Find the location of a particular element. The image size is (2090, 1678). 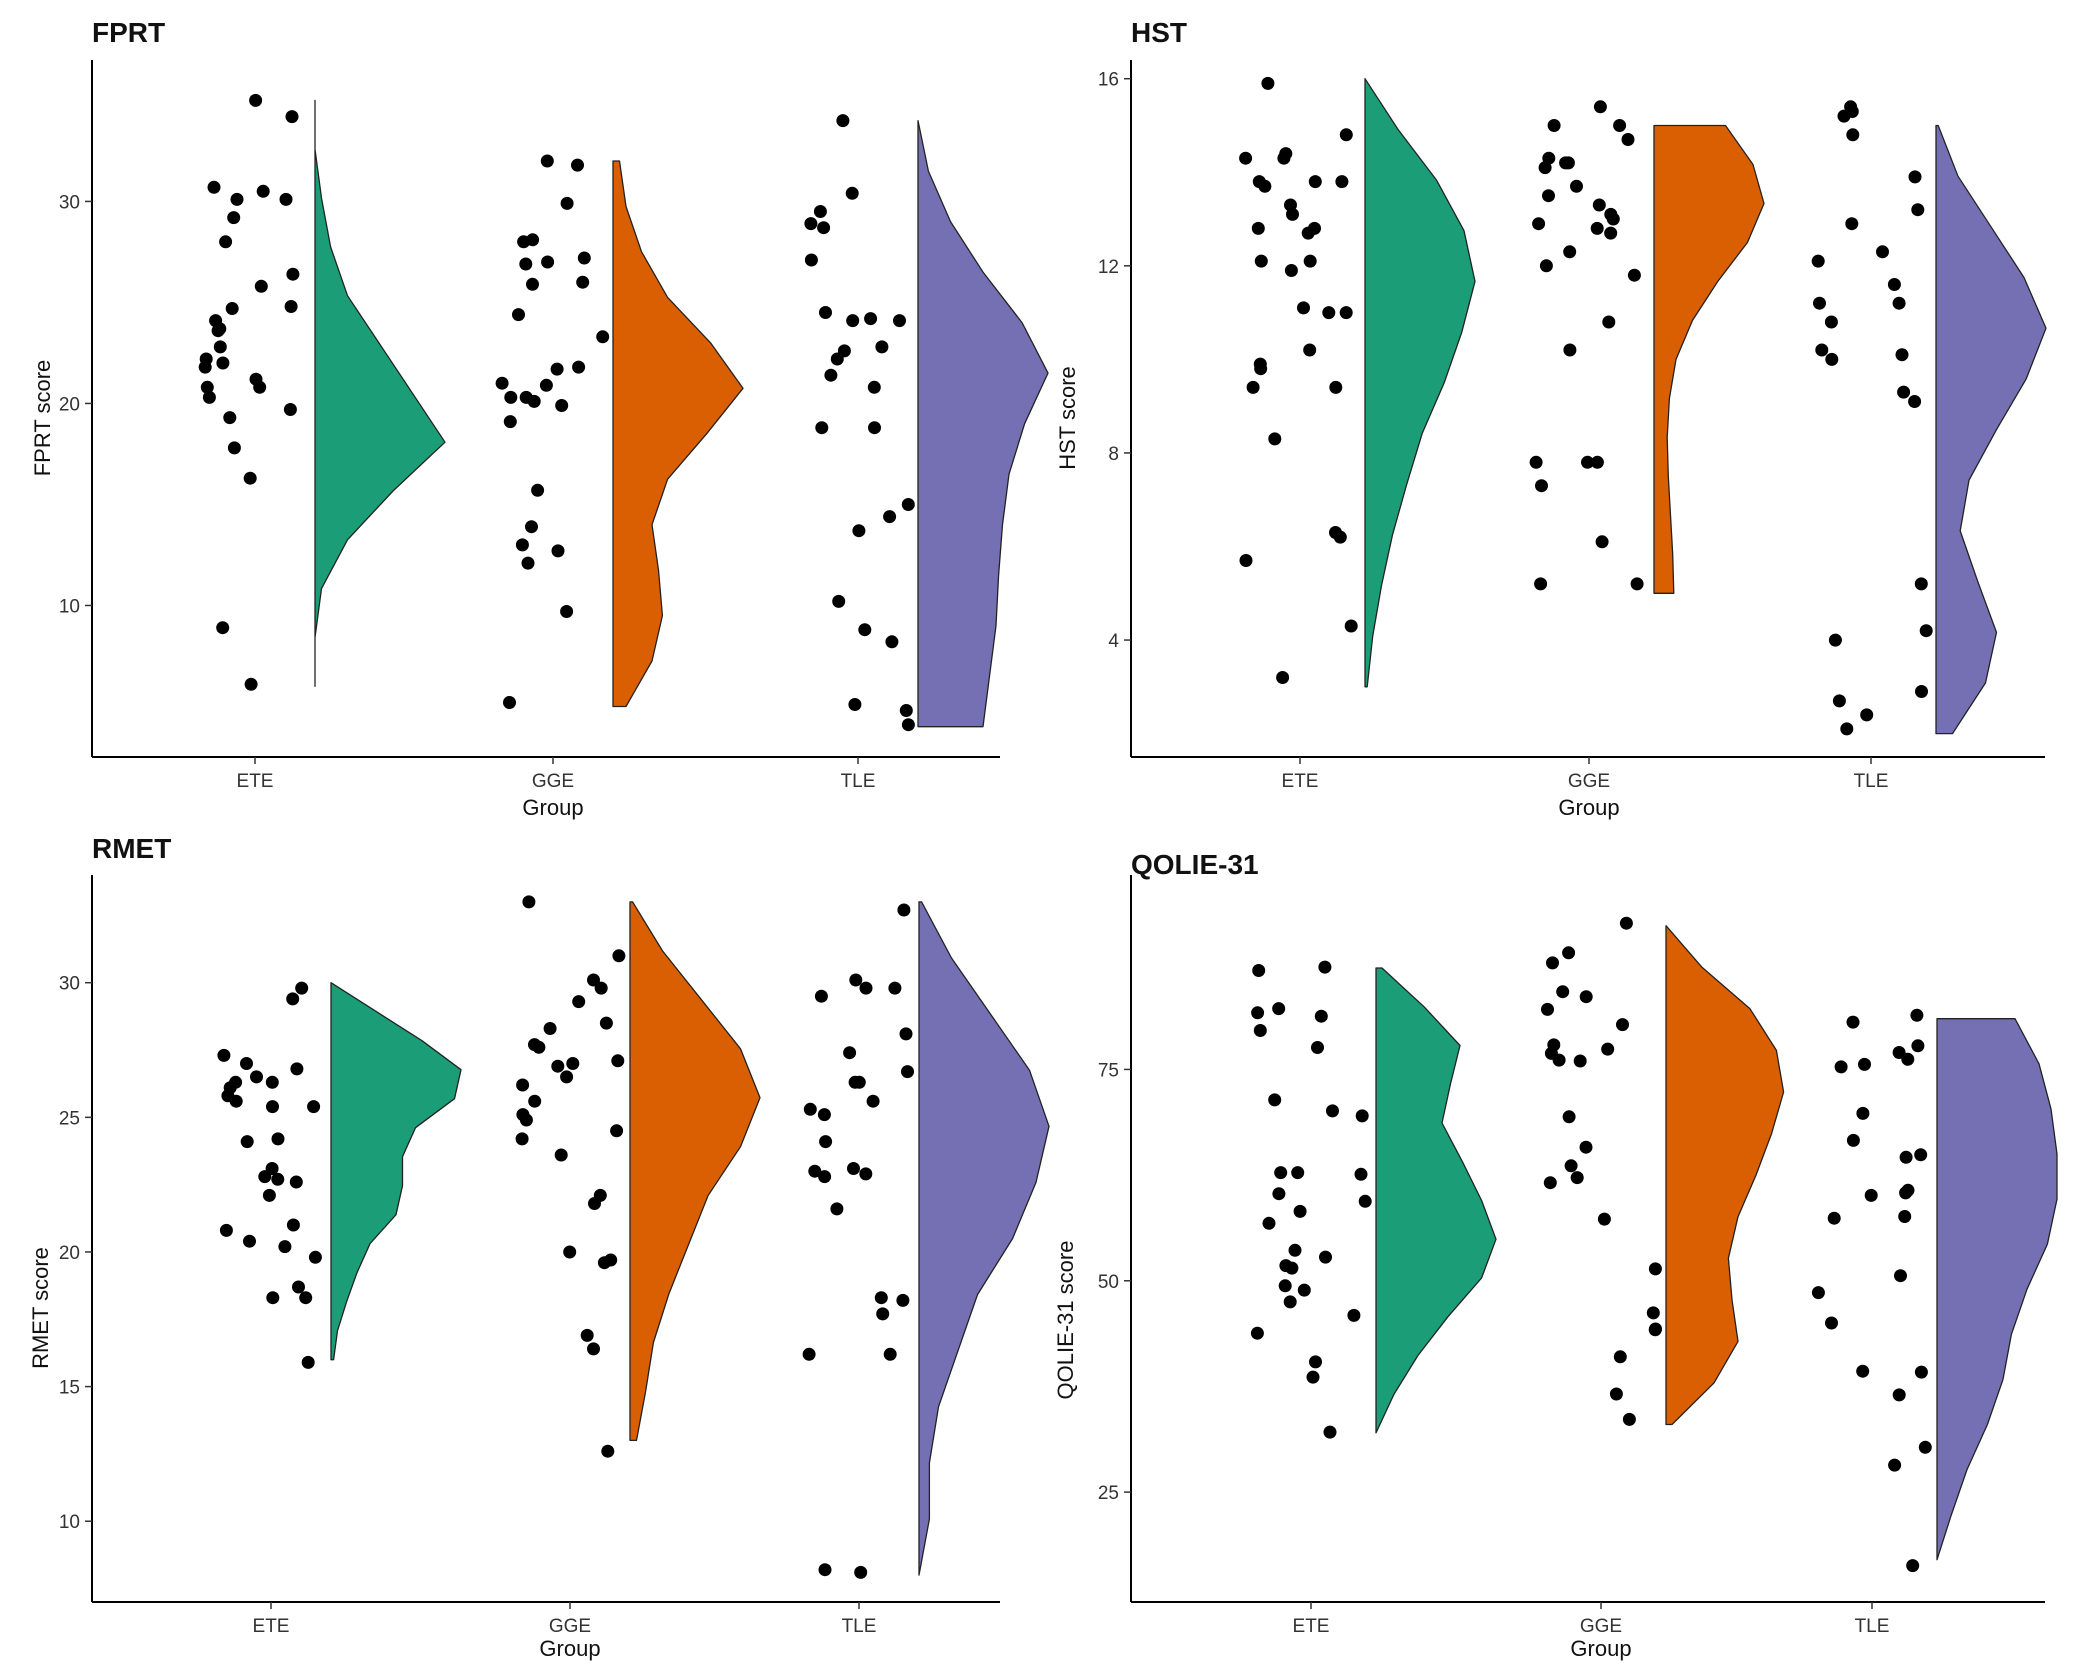

y-axis-title: RMET score is located at coordinates (40, 1308).